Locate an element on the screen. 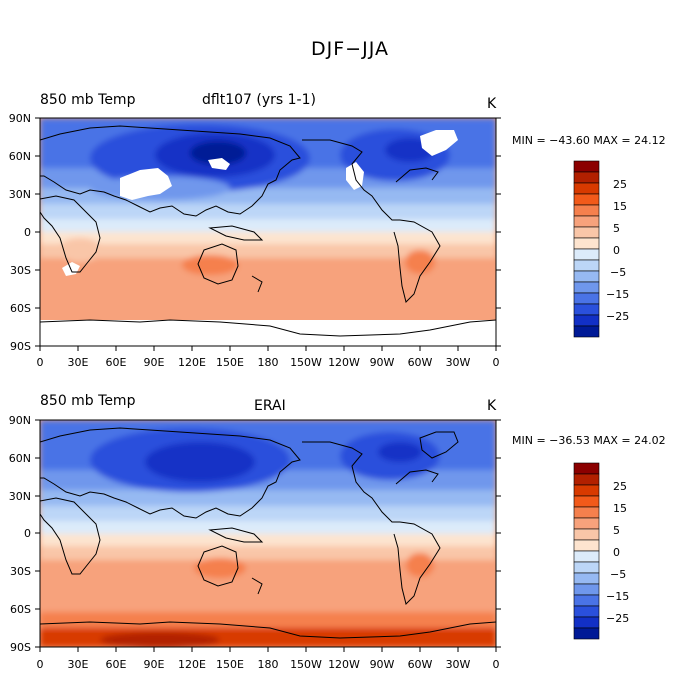 This screenshot has width=700, height=700. min-max-stats: MIN = −36.53 MAX = 24.02 is located at coordinates (589, 440).